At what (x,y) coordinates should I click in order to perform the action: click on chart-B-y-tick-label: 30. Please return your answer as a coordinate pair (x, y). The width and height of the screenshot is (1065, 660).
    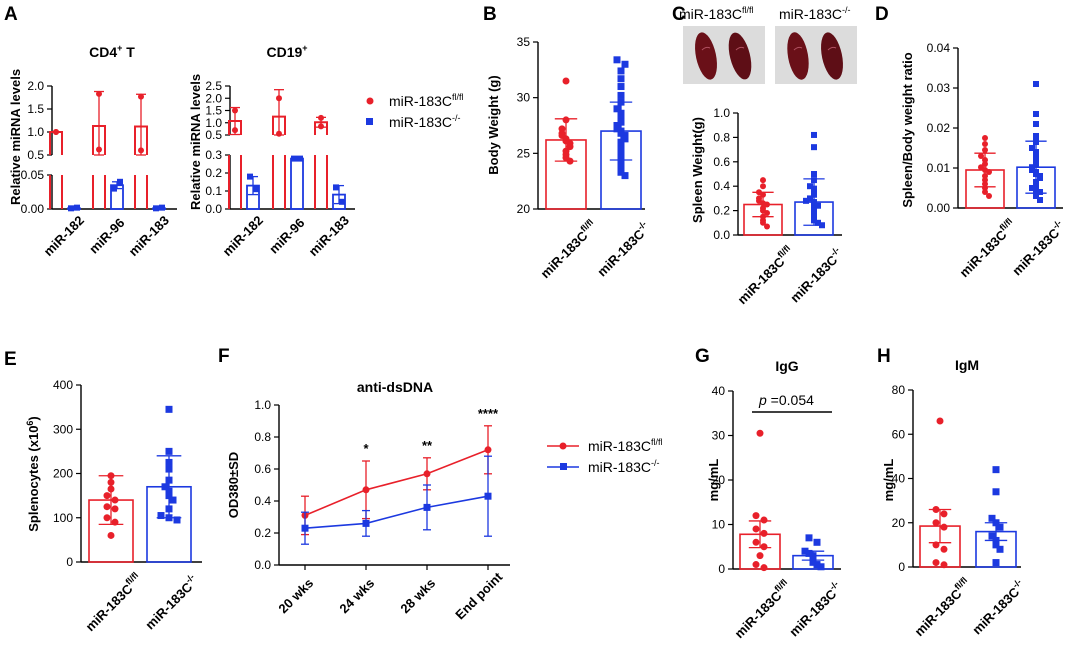
    Looking at the image, I should click on (524, 98).